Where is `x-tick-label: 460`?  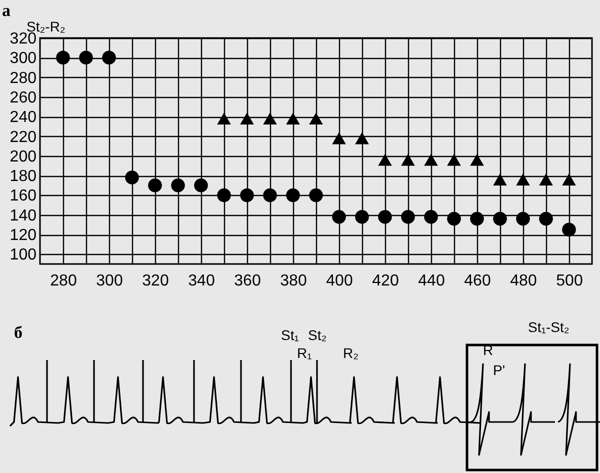 x-tick-label: 460 is located at coordinates (477, 281).